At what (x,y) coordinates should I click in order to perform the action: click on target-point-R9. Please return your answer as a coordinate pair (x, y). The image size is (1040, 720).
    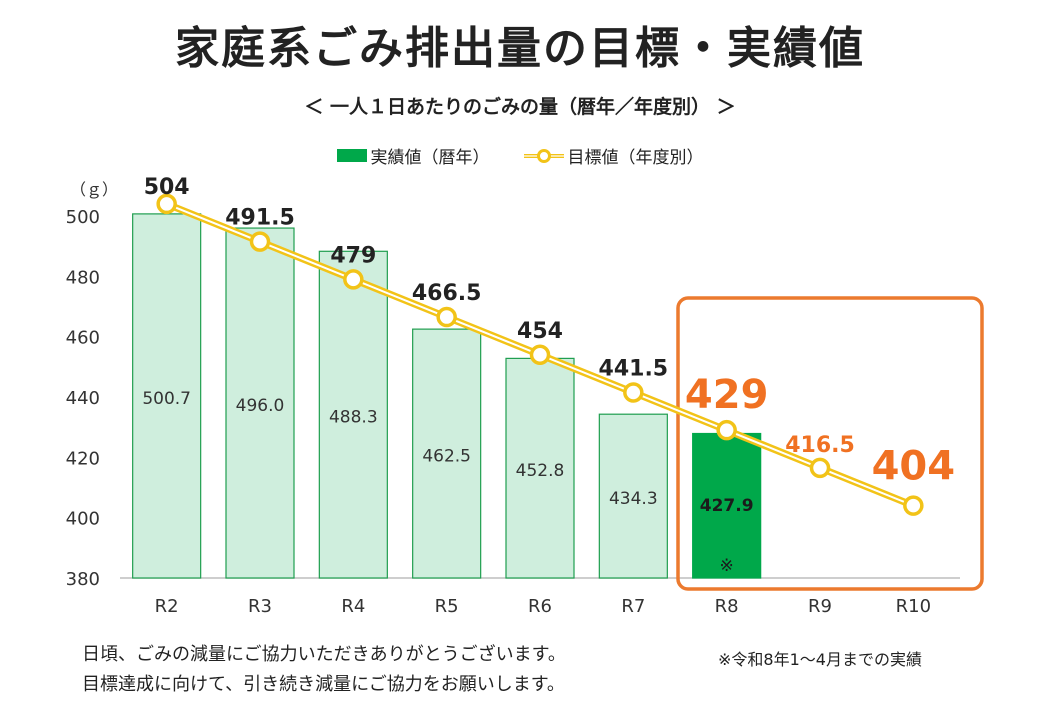
    Looking at the image, I should click on (820, 468).